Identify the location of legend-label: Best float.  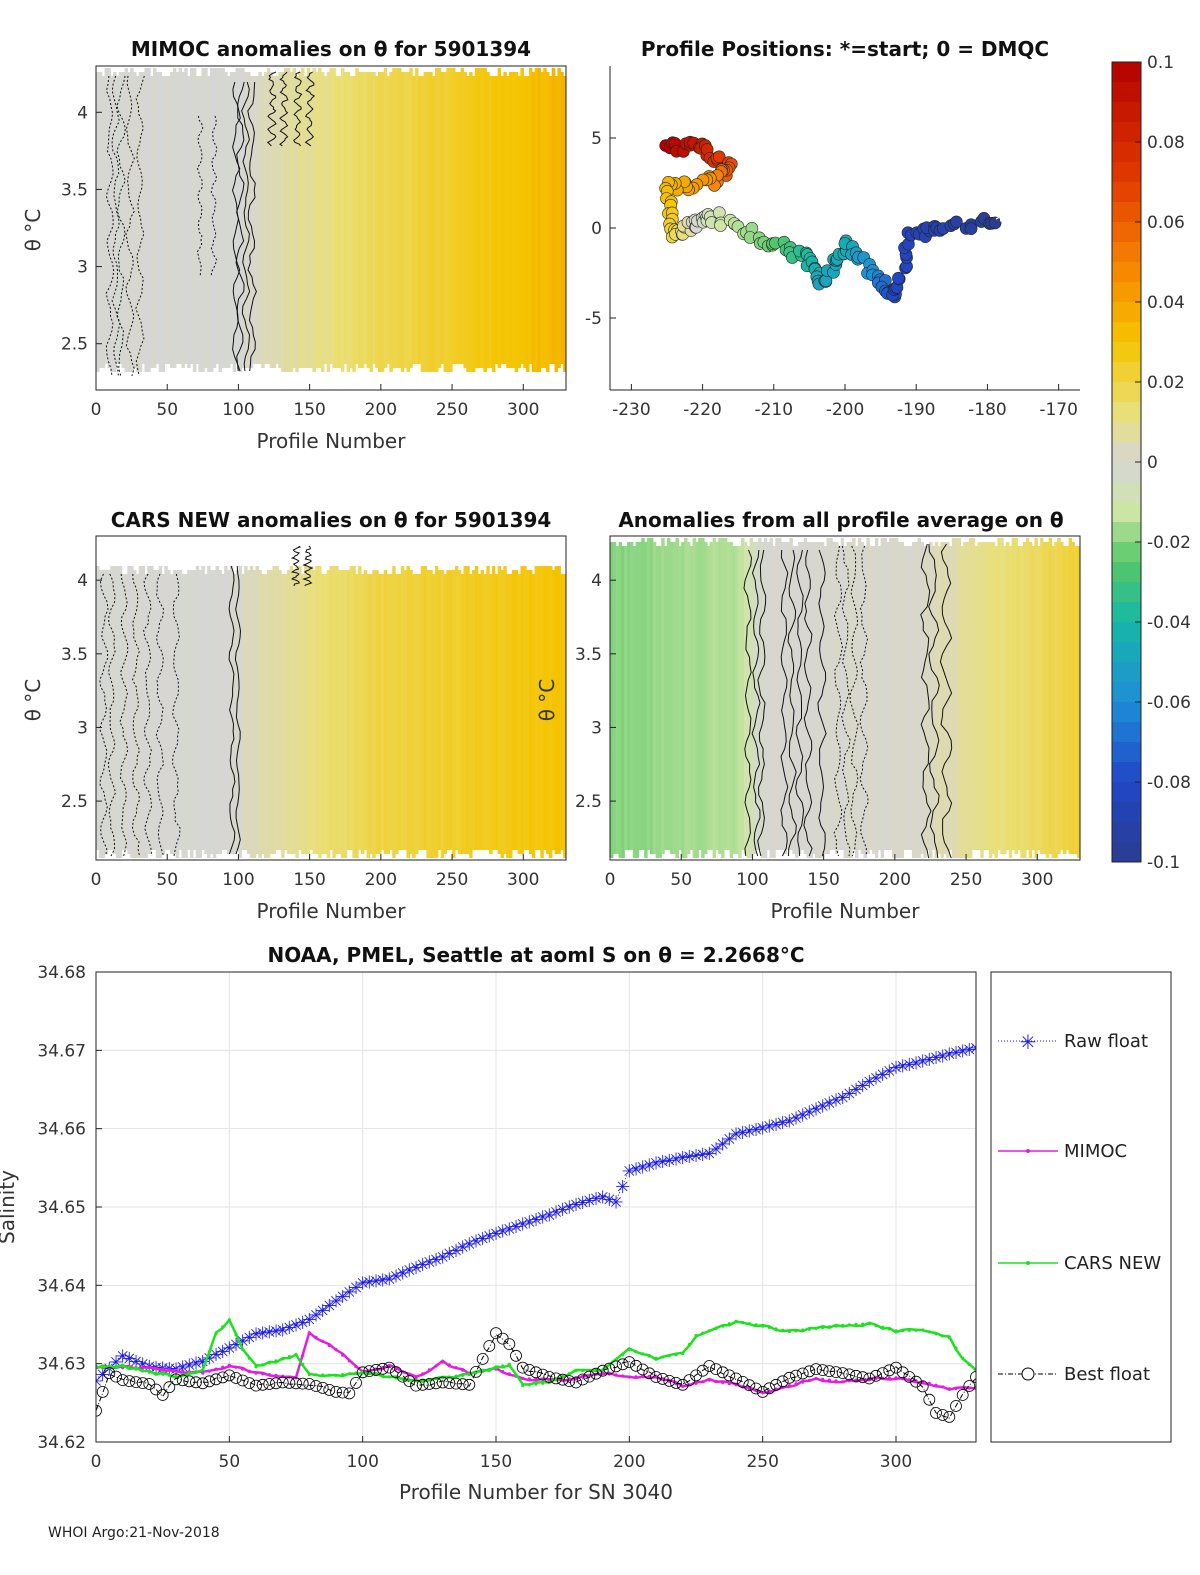
(1107, 1374).